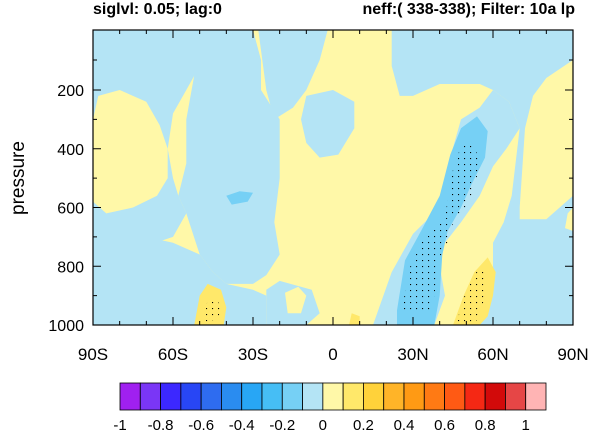  Describe the element at coordinates (323, 424) in the screenshot. I see `colorbar-label: 0` at that location.